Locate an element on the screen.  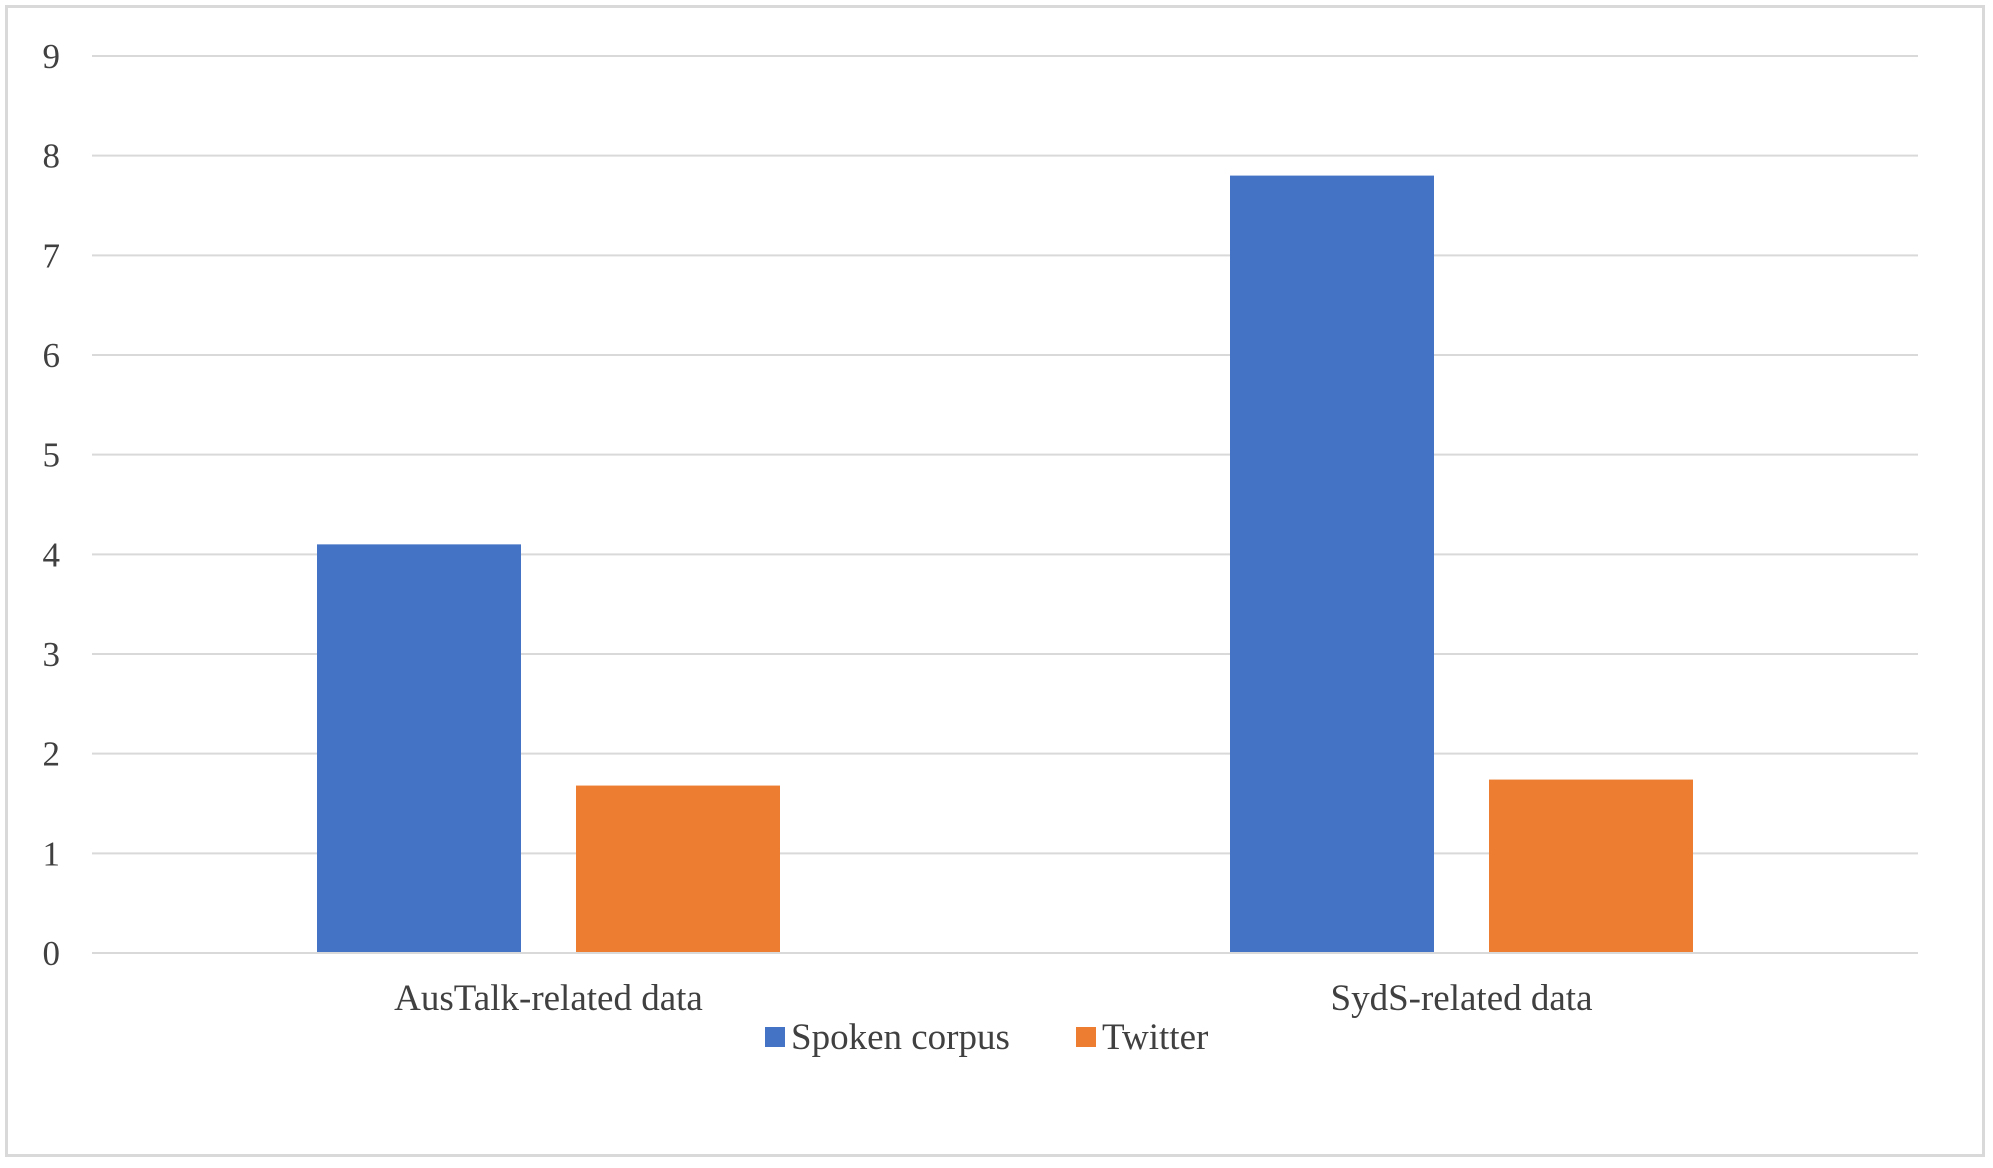
category-label: AusTalk-related data is located at coordinates (548, 998).